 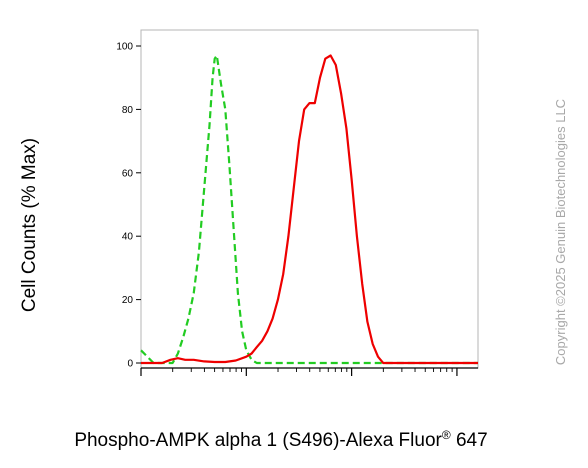 What do you see at coordinates (29, 225) in the screenshot?
I see `y-axis-label: Cell Counts (% Max)` at bounding box center [29, 225].